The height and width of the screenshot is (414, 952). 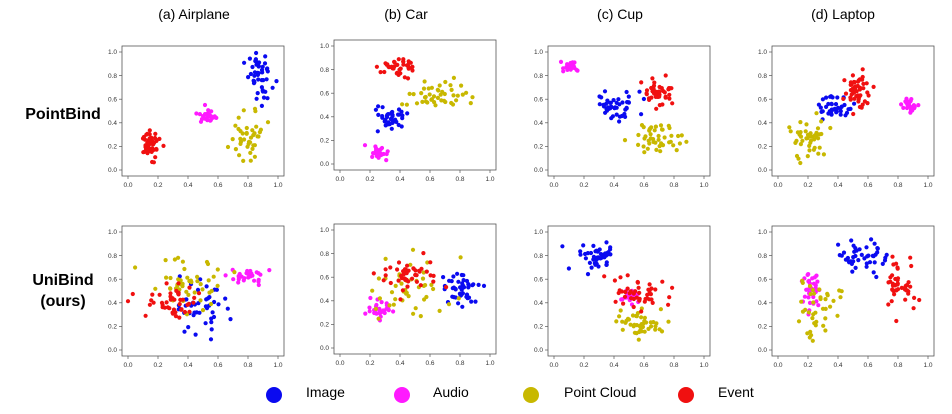 I want to click on y-tick-label: 0.2, so click(x=112, y=327).